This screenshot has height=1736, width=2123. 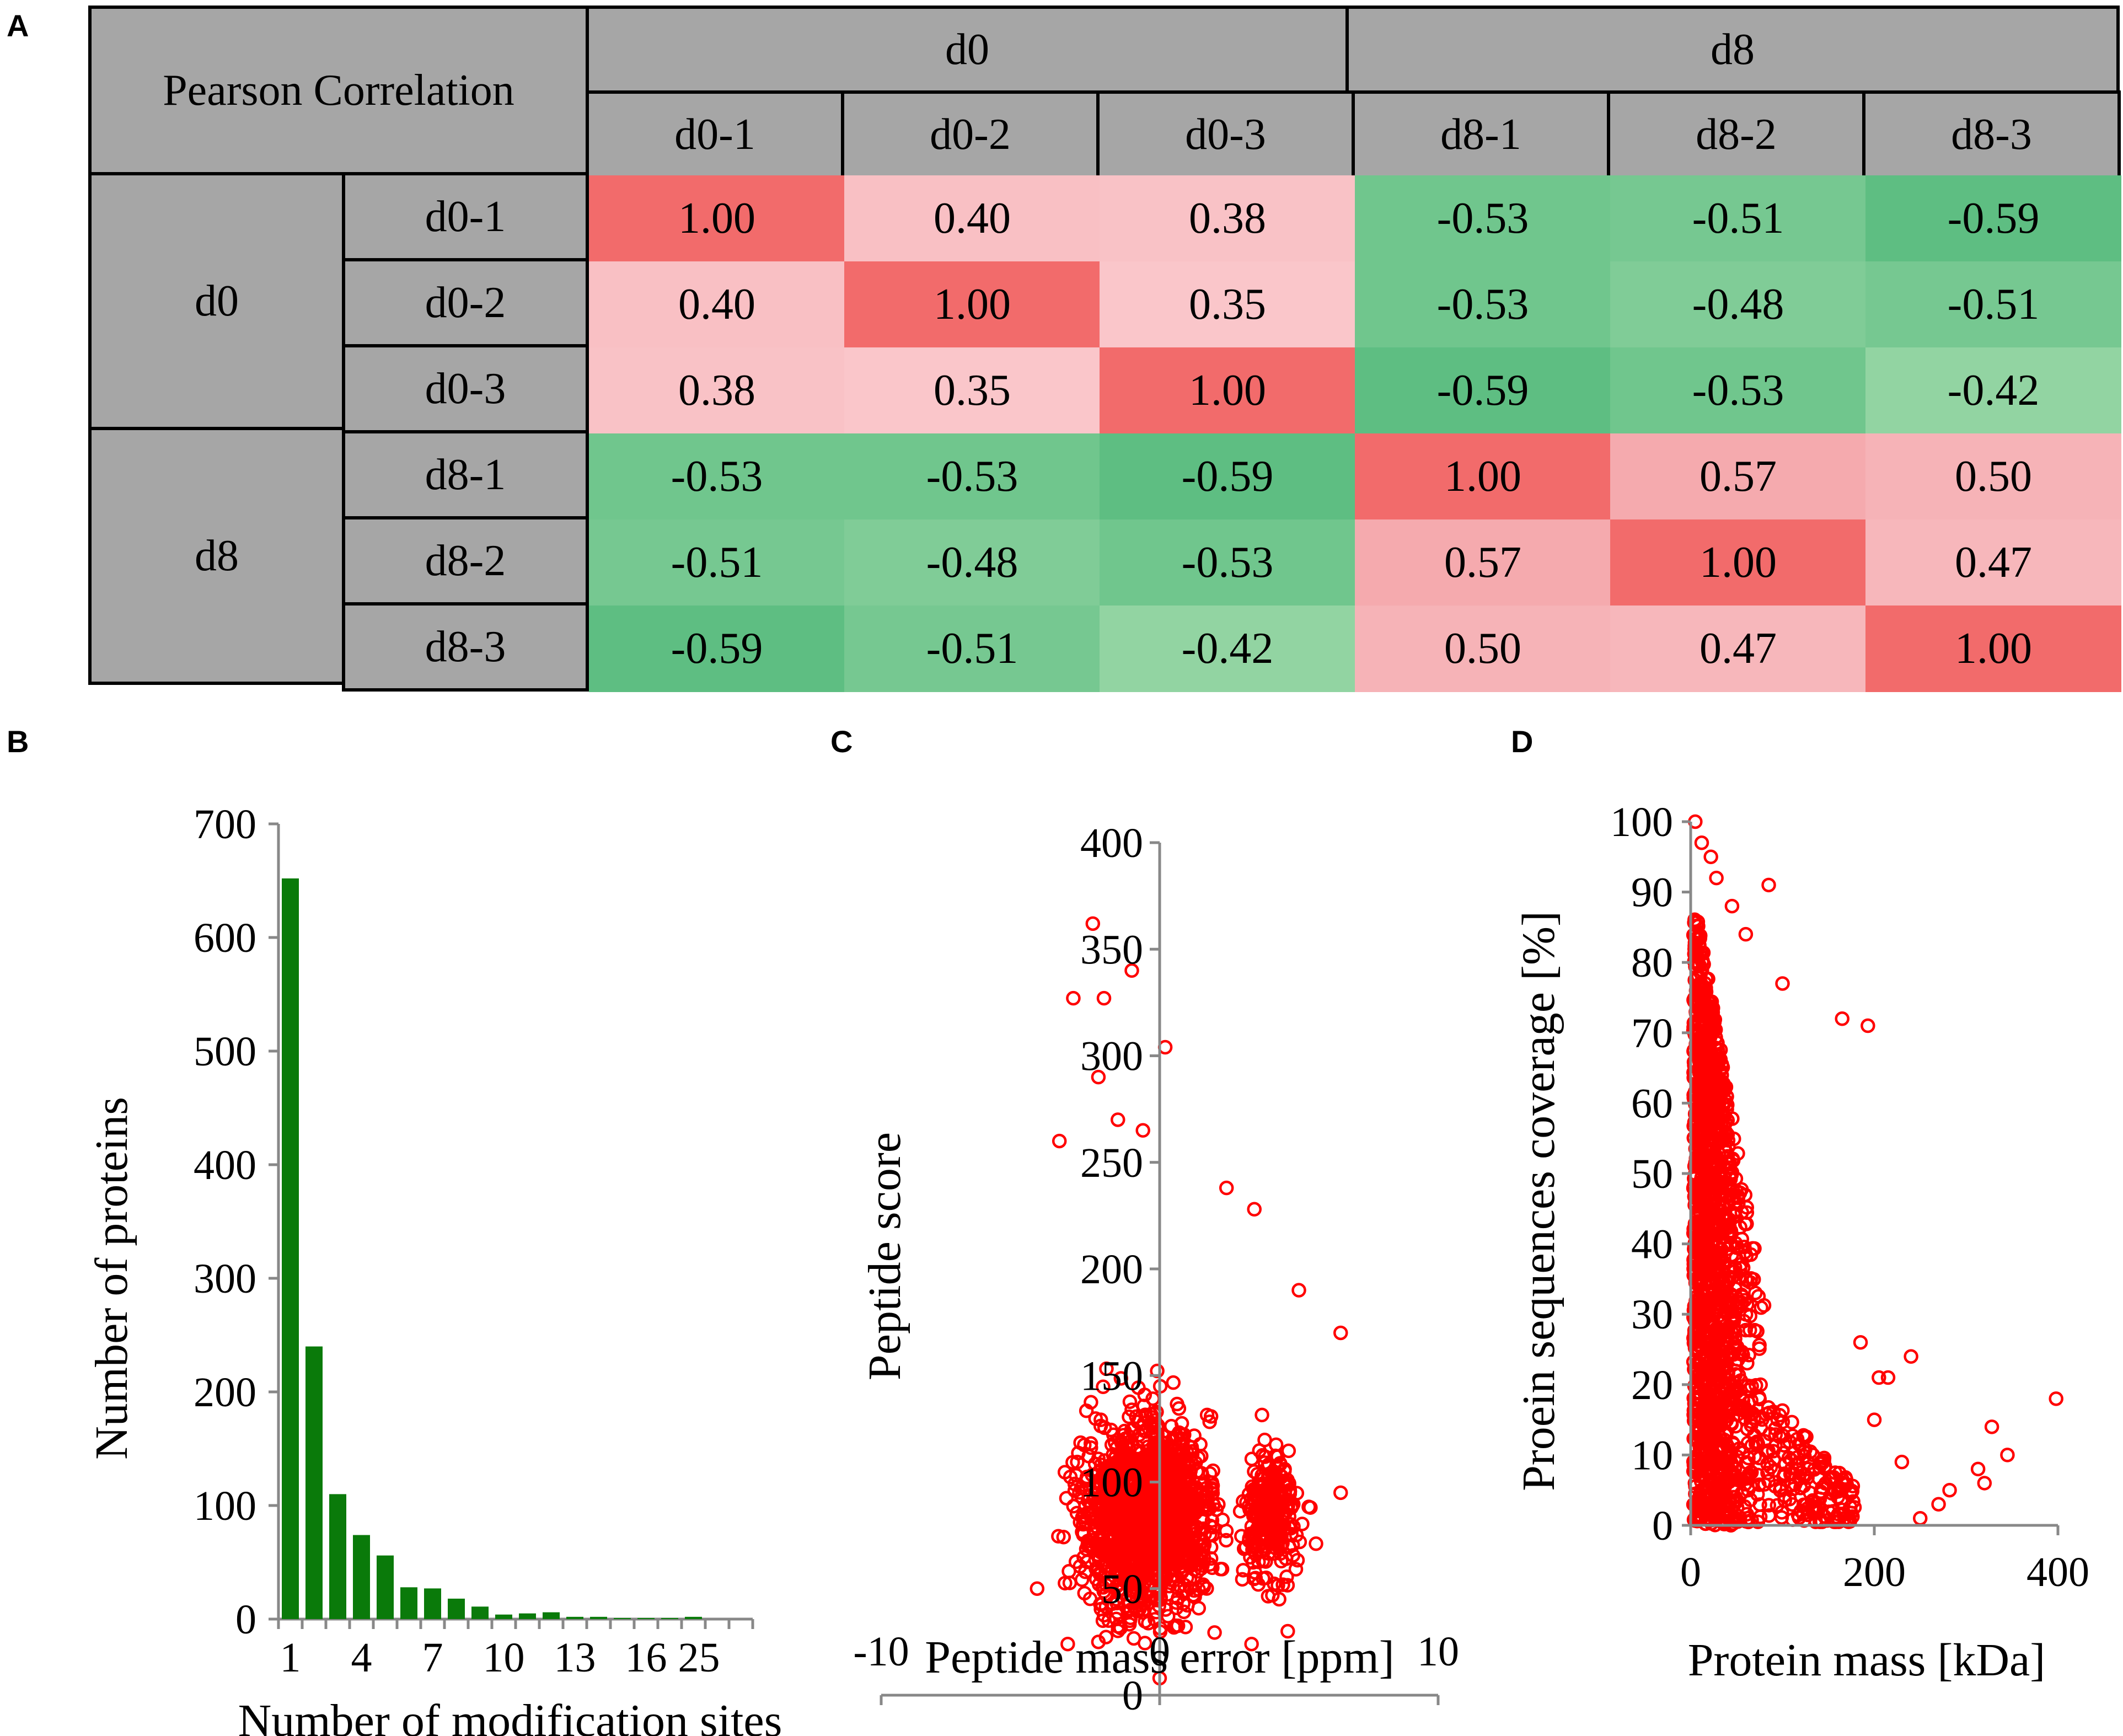 What do you see at coordinates (1993, 562) in the screenshot?
I see `table-cell: 0.47` at bounding box center [1993, 562].